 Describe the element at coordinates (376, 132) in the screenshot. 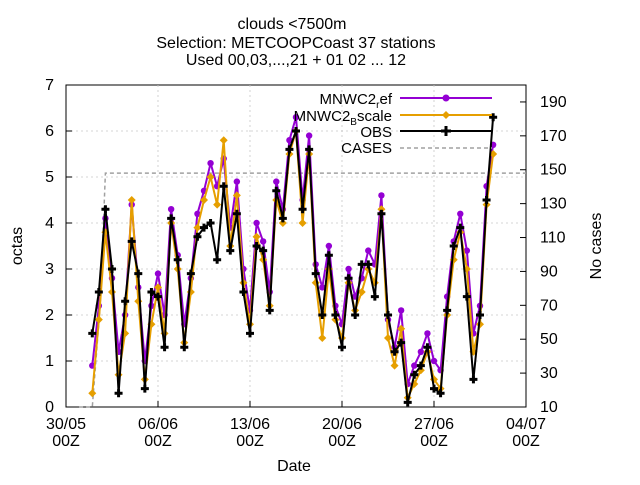

I see `legend-label-obs: OBS` at that location.